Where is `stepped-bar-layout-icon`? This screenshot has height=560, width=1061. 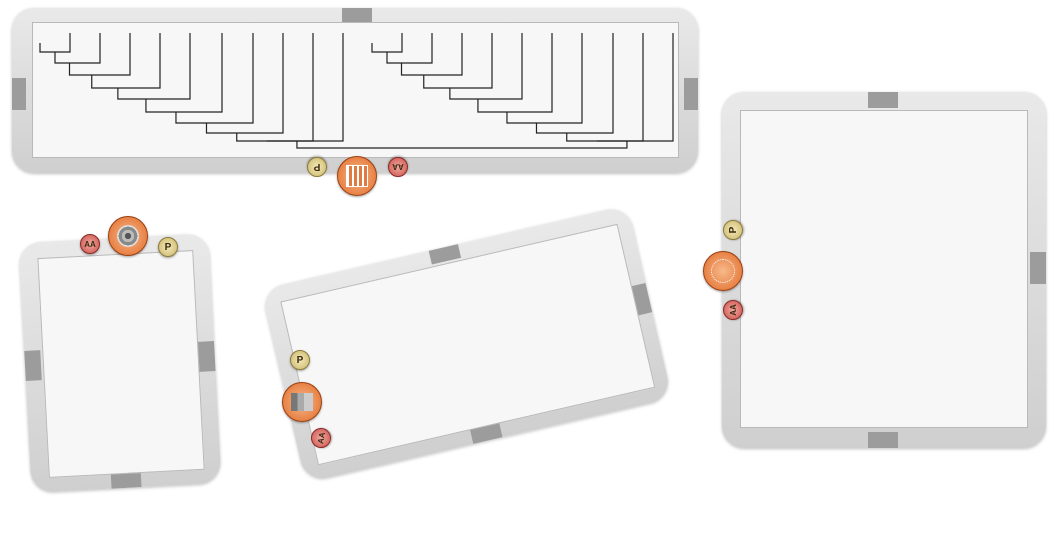 stepped-bar-layout-icon is located at coordinates (302, 402).